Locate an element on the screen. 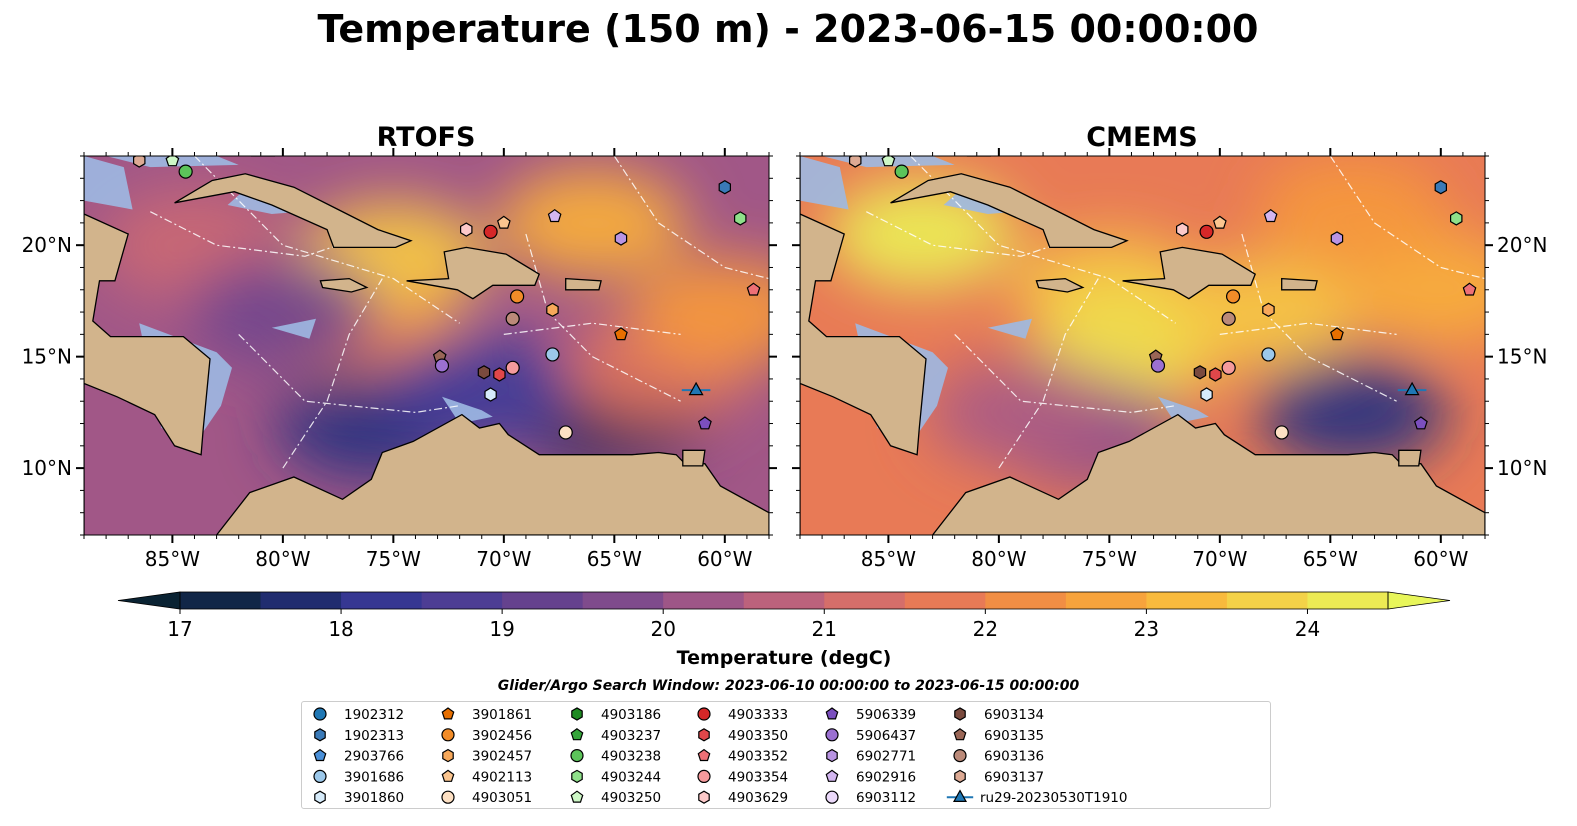 The width and height of the screenshot is (1577, 826). colorbar-frame is located at coordinates (784, 600).